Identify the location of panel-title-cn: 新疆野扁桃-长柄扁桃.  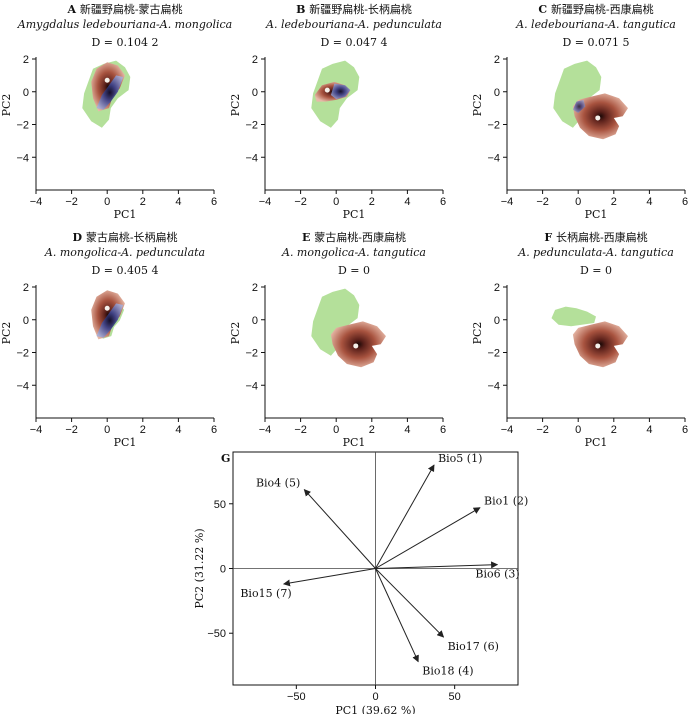
(360, 9).